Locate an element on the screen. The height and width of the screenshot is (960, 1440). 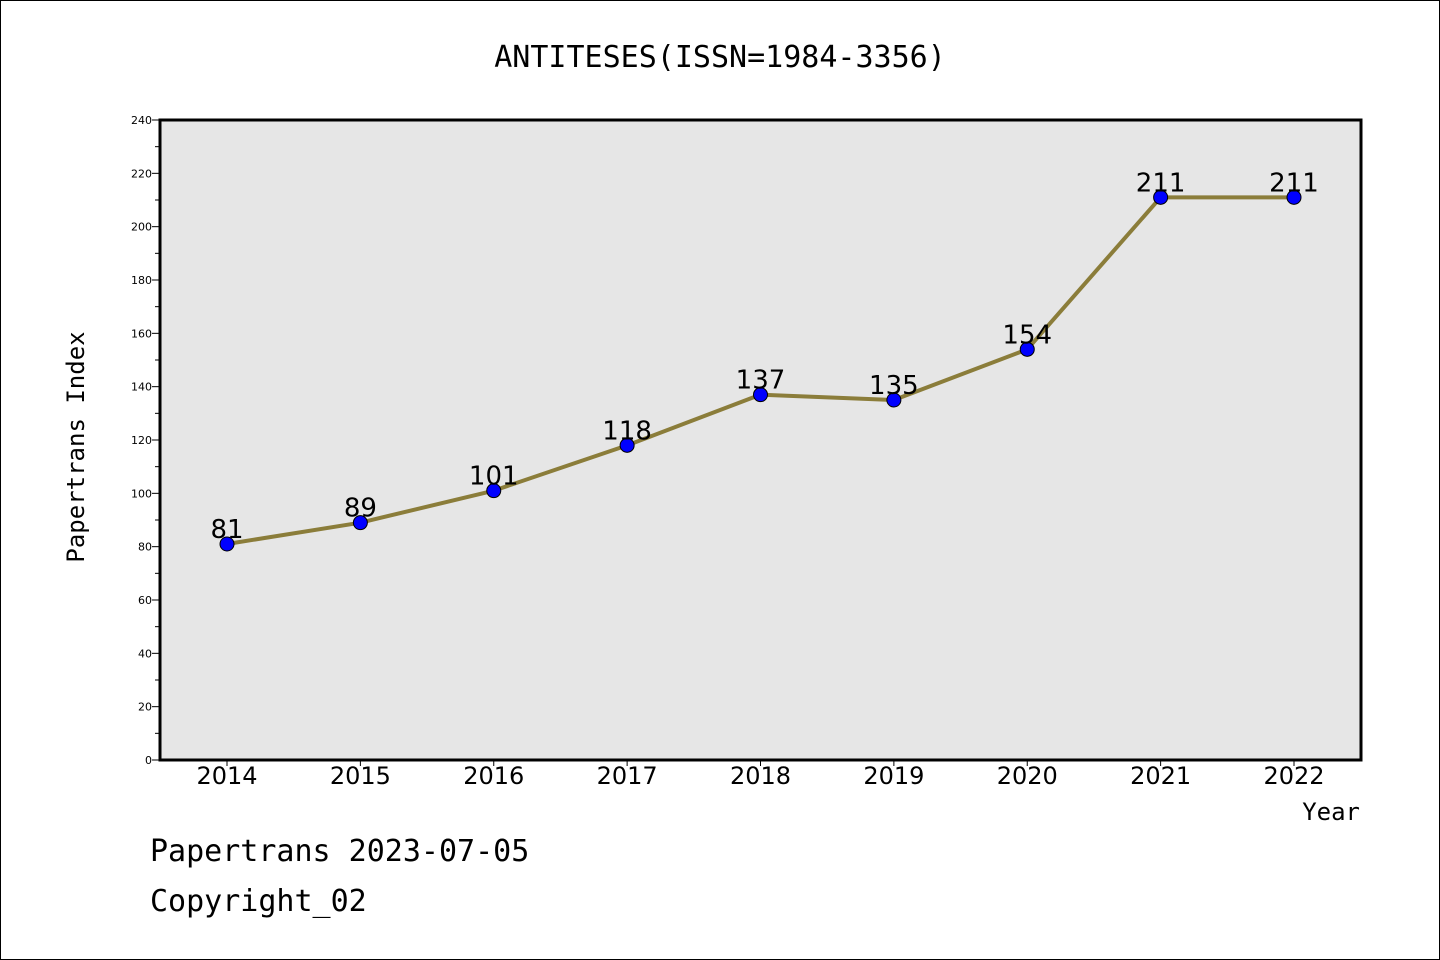
data-label: 89 is located at coordinates (360, 509).